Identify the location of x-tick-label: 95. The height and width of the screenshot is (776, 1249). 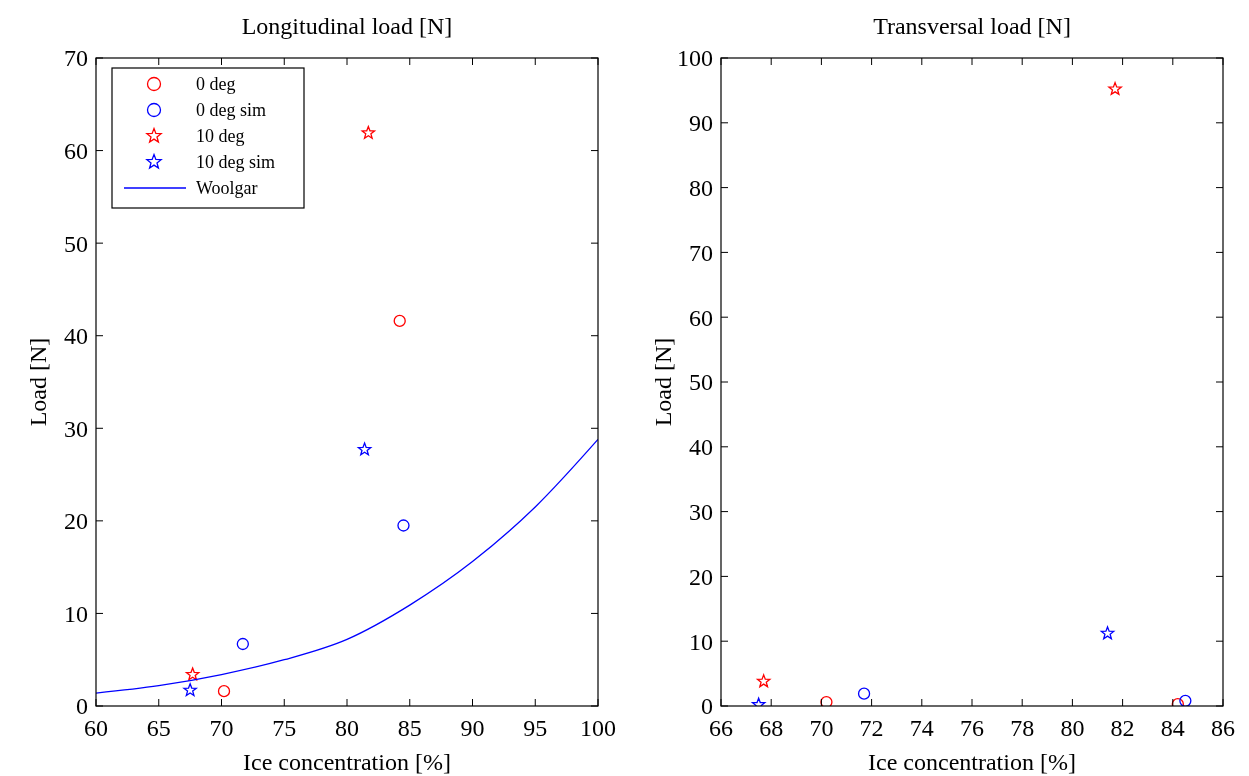
(535, 728).